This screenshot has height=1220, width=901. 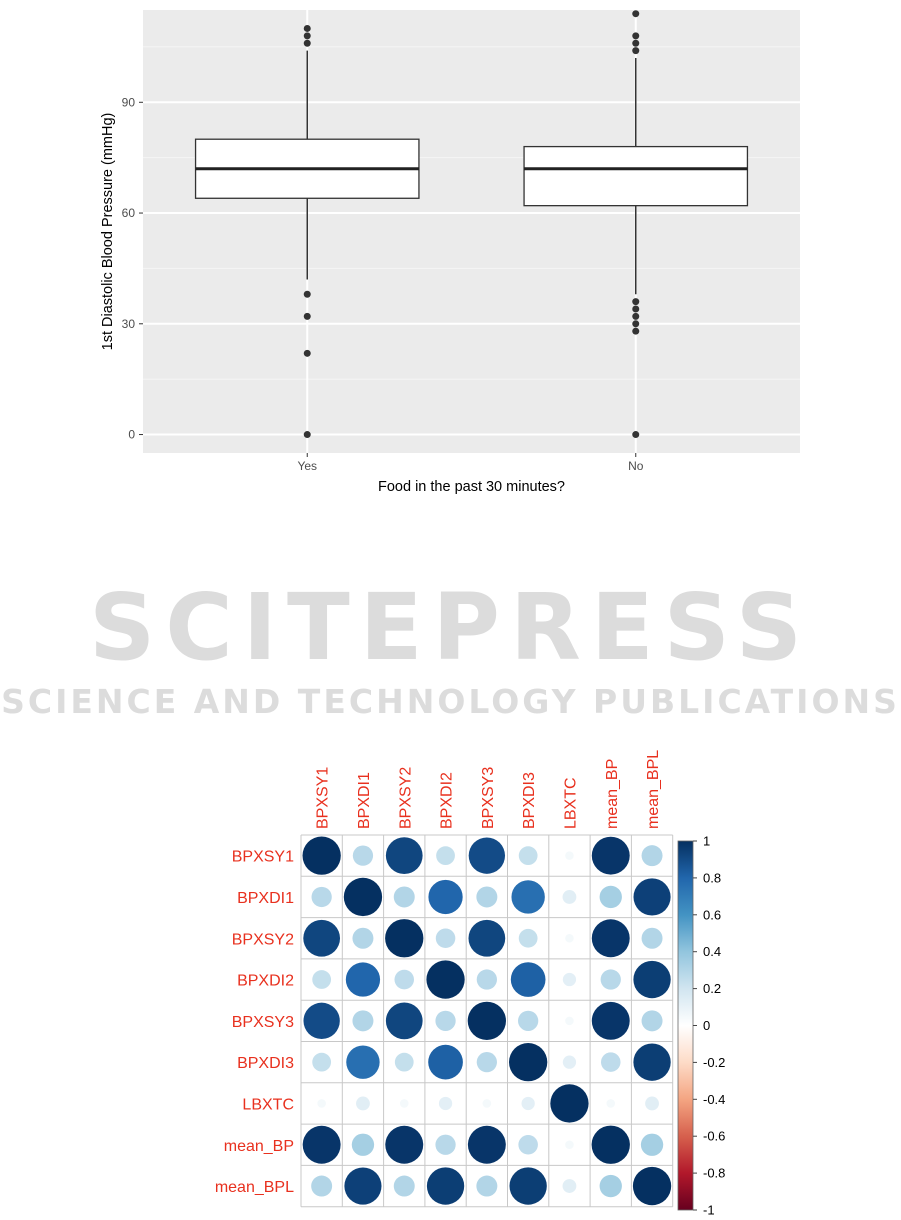 What do you see at coordinates (265, 1063) in the screenshot?
I see `row-label: BPXDI3` at bounding box center [265, 1063].